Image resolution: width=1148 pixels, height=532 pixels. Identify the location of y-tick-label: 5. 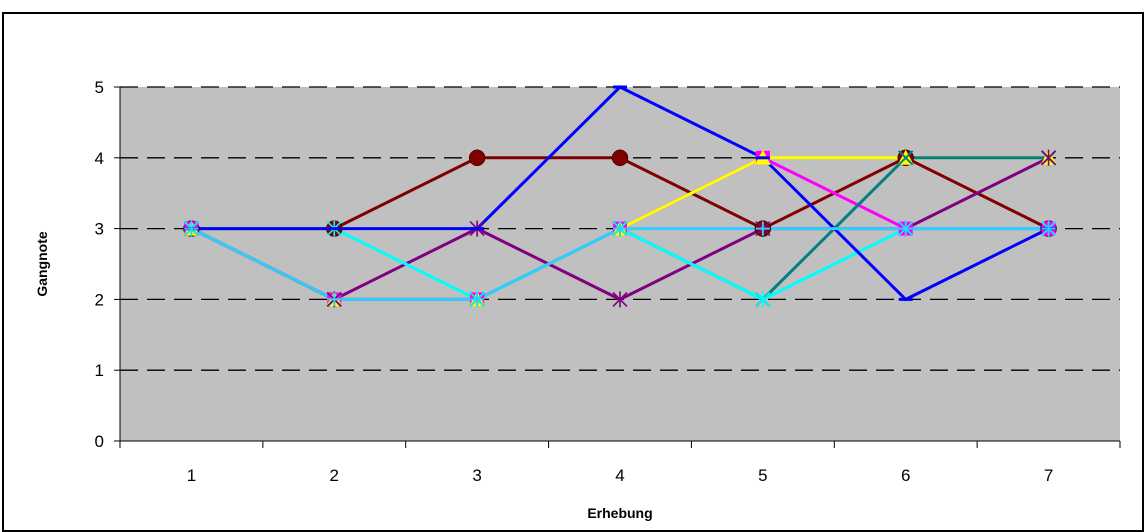
(99, 87).